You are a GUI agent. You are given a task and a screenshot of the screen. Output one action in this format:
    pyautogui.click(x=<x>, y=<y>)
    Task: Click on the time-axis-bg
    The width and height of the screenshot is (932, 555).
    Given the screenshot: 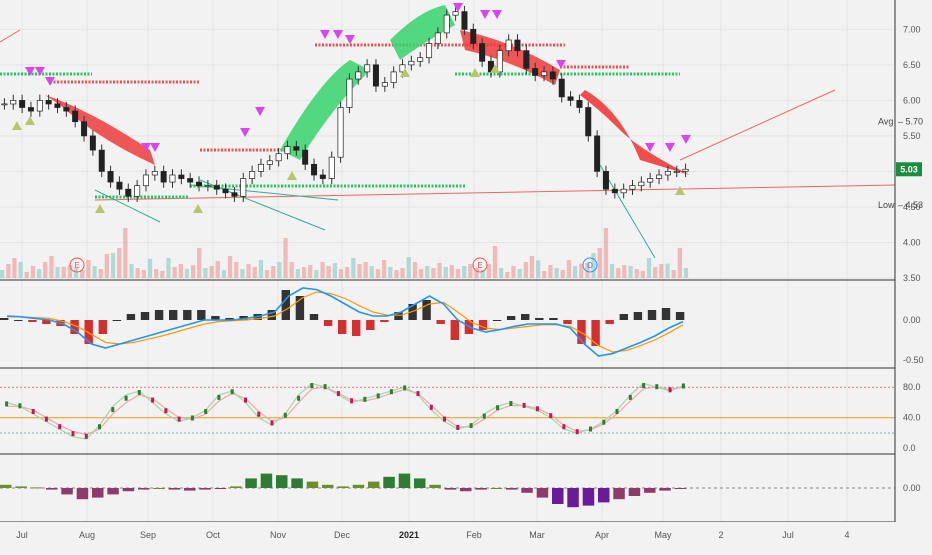 What is the action you would take?
    pyautogui.click(x=466, y=536)
    